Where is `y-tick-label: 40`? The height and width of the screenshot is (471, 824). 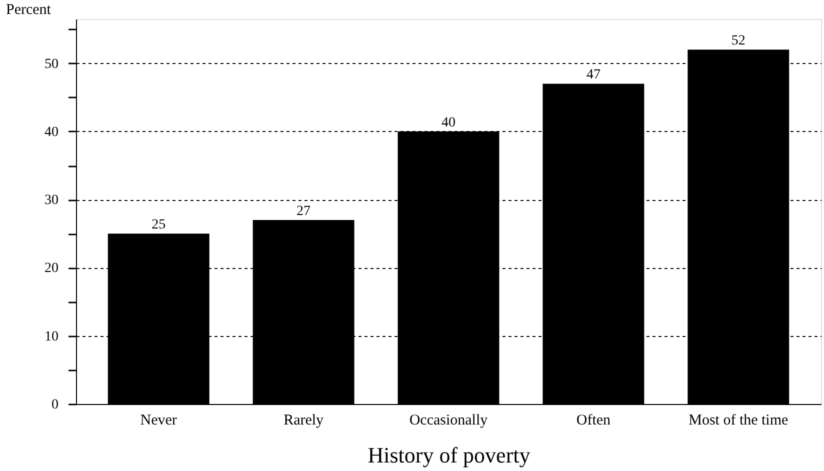 y-tick-label: 40 is located at coordinates (51, 132).